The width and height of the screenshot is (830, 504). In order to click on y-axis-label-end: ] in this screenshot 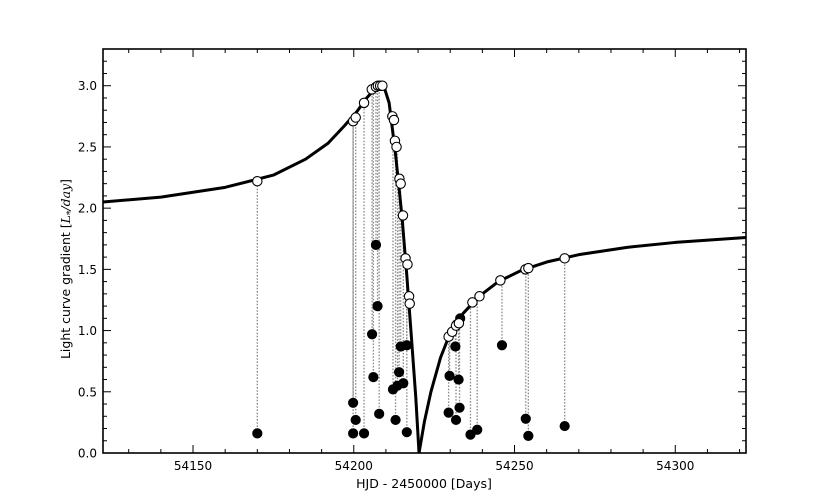, I will do `click(65, 181)`.